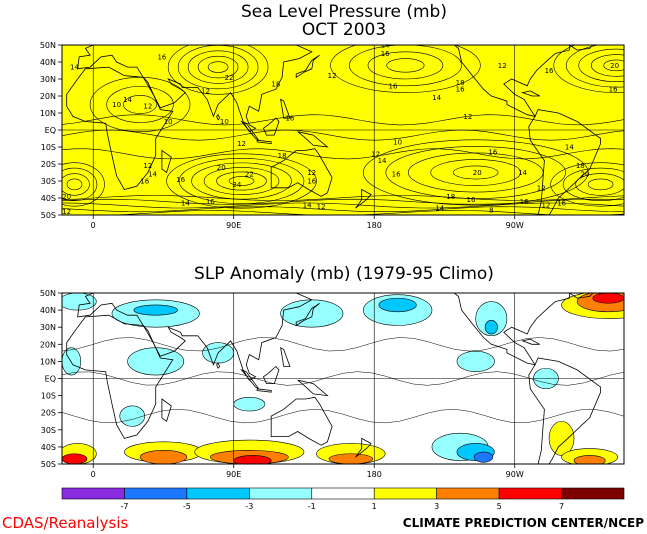 The height and width of the screenshot is (534, 647). Describe the element at coordinates (491, 210) in the screenshot. I see `contour-label: 8` at that location.